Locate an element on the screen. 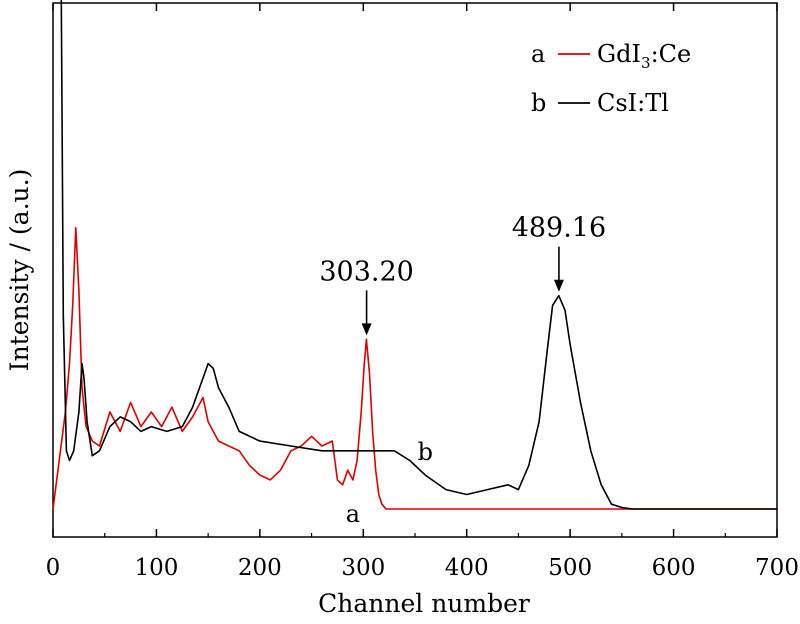  x-axis-title: Channel number is located at coordinates (424, 603).